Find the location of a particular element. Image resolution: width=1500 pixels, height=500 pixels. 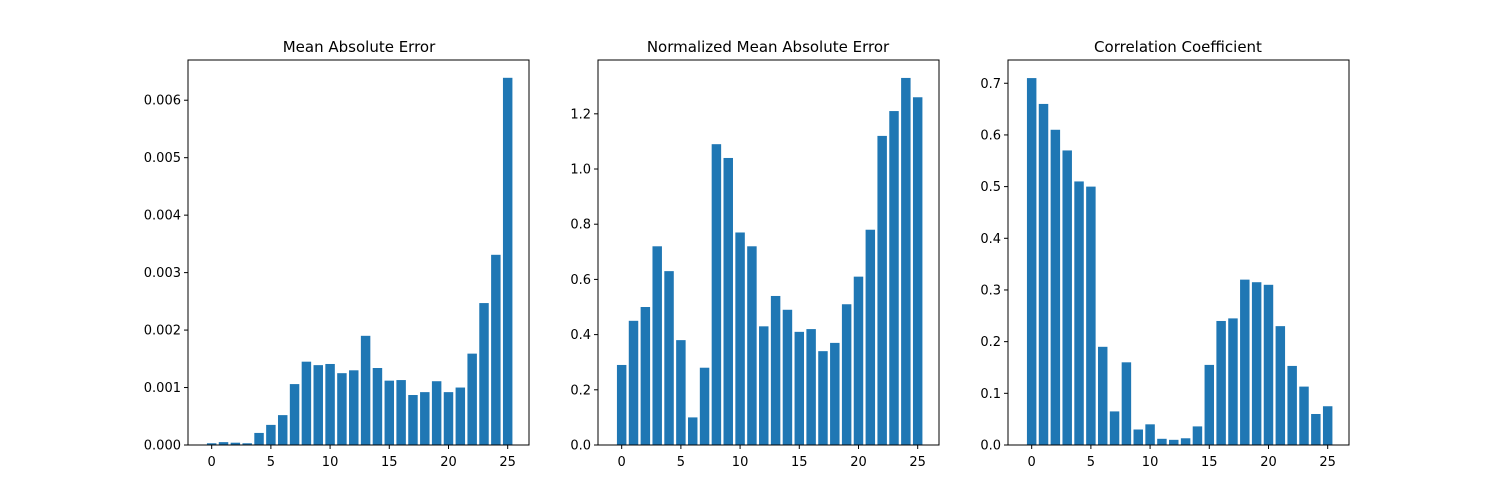

y-tick-label: 0.8 is located at coordinates (580, 225).